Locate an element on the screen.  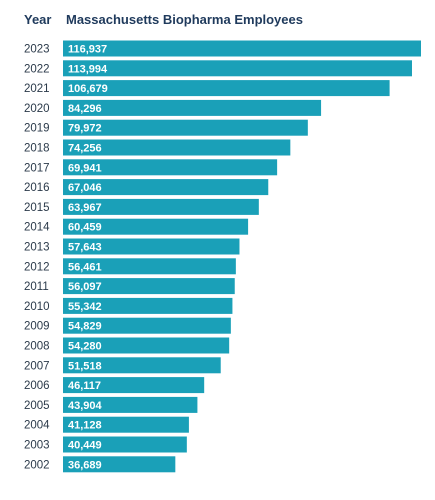
category-label-2011: 2011 is located at coordinates (36, 287).